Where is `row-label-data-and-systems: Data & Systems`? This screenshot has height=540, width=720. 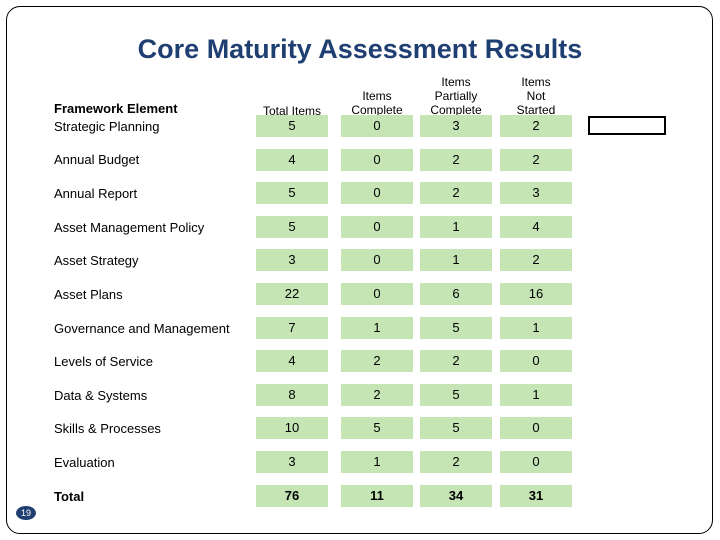
row-label-data-and-systems: Data & Systems is located at coordinates (101, 395).